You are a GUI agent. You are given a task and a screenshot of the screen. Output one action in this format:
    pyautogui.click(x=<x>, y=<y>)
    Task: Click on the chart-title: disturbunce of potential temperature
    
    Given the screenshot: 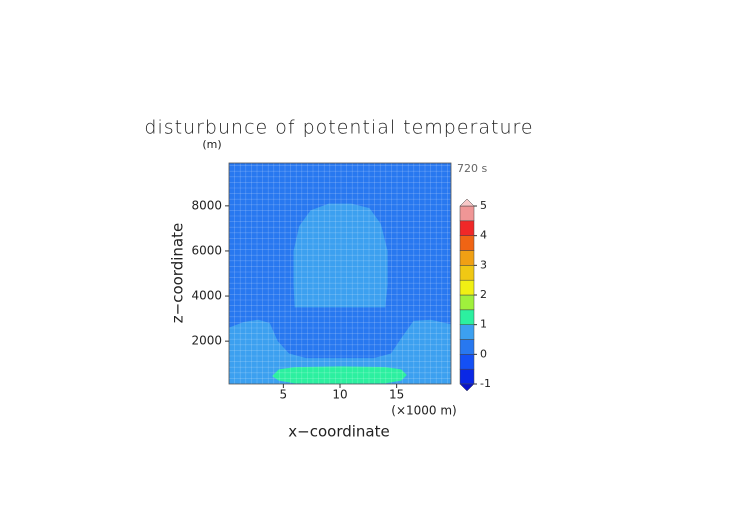 What is the action you would take?
    pyautogui.click(x=338, y=128)
    